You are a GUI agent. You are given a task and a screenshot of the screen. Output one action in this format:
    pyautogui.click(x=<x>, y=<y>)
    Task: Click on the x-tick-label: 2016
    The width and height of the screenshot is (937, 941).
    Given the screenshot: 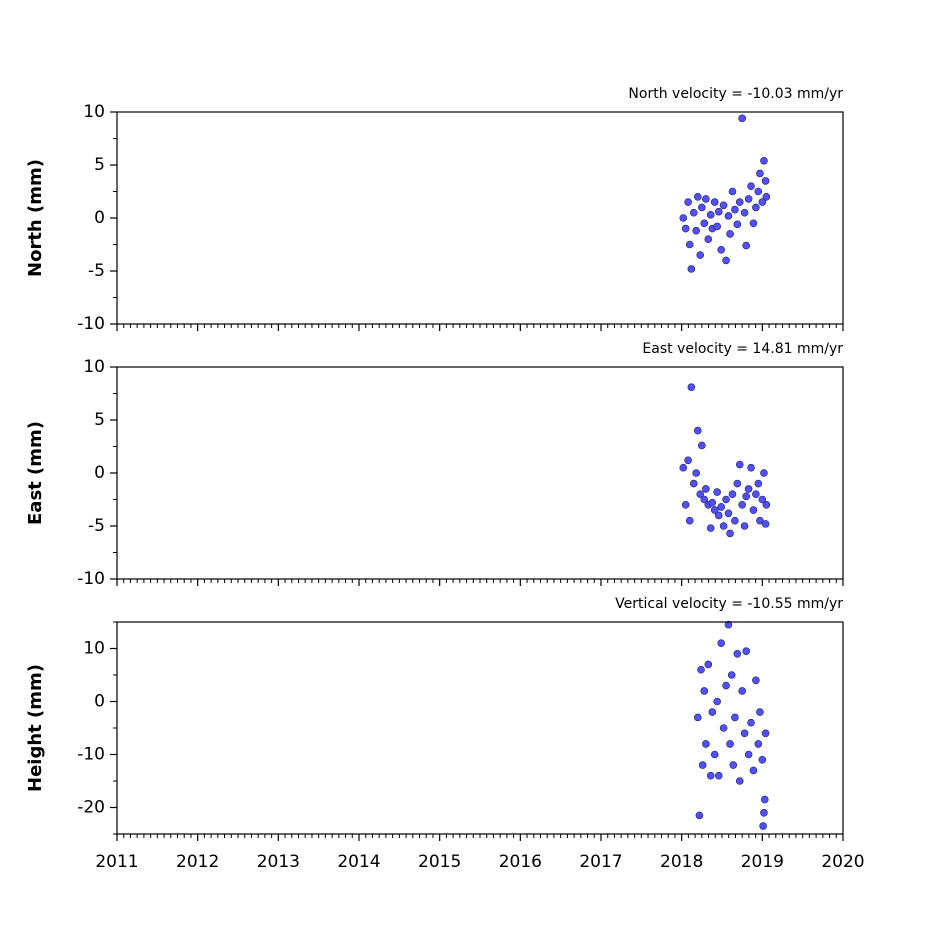 What is the action you would take?
    pyautogui.click(x=520, y=862)
    